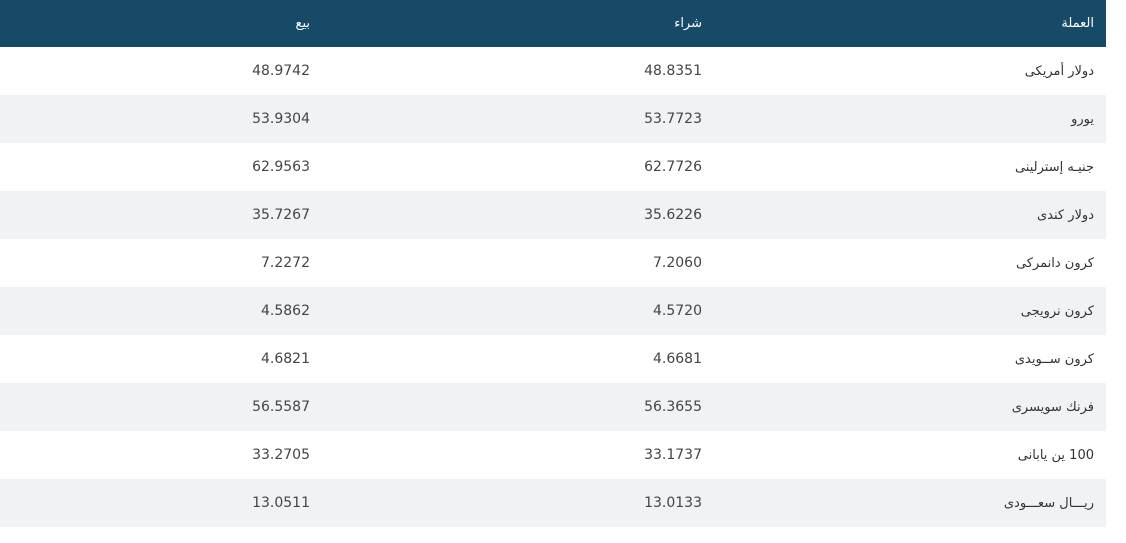 This screenshot has width=1126, height=543. What do you see at coordinates (281, 119) in the screenshot?
I see `sell-rate: 53.9304` at bounding box center [281, 119].